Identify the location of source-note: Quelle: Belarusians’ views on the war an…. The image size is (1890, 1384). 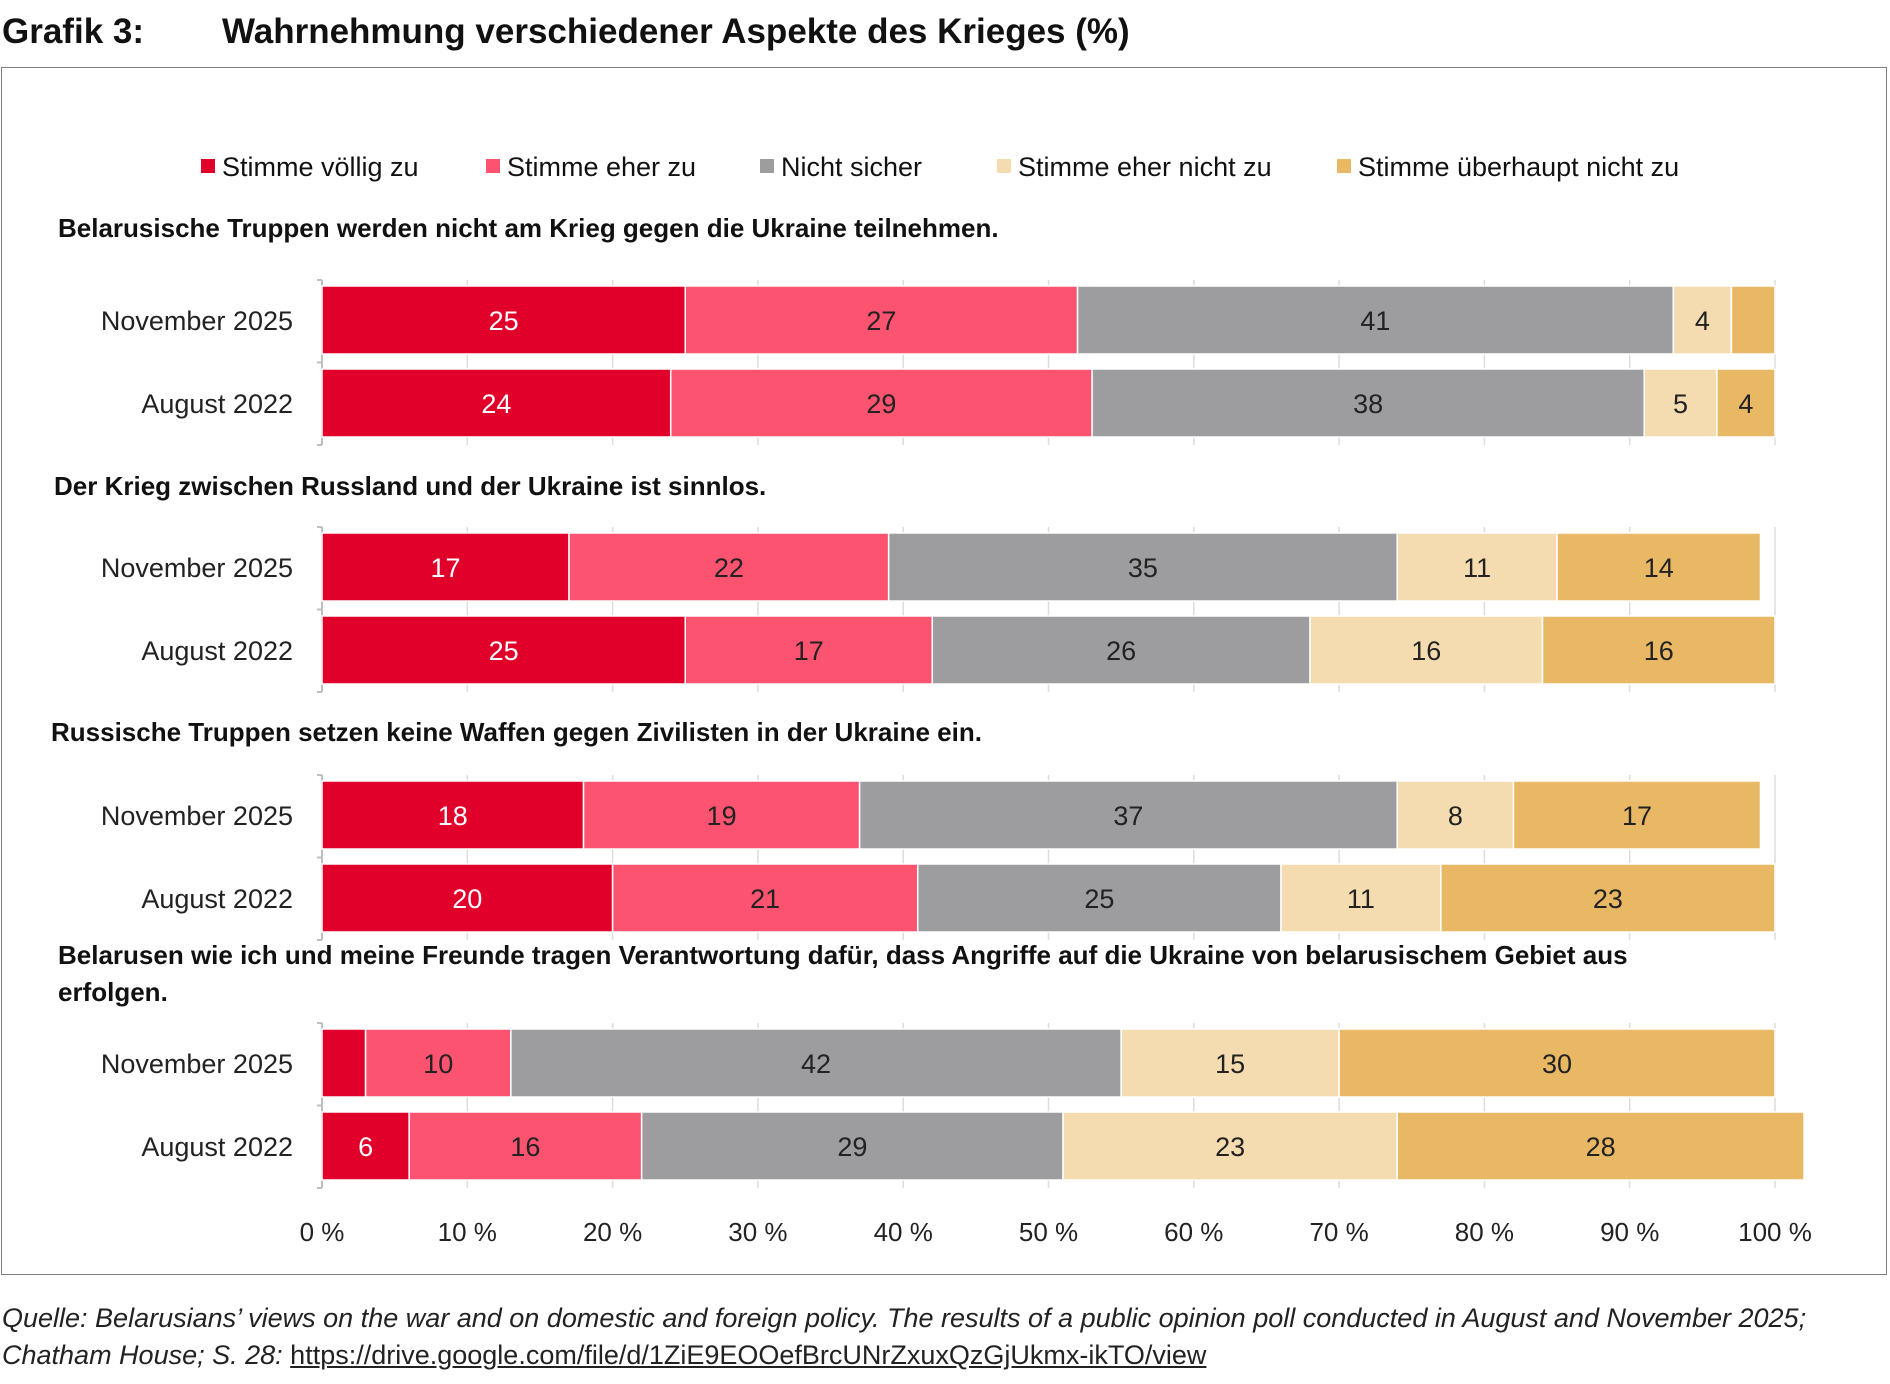
(942, 1337).